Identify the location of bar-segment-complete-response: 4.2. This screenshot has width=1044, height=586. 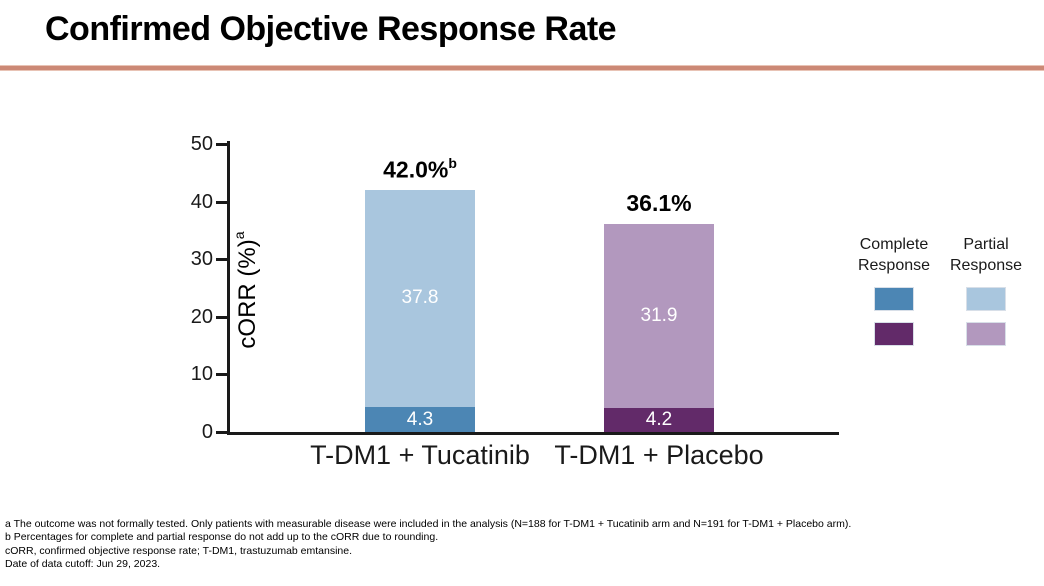
(659, 419).